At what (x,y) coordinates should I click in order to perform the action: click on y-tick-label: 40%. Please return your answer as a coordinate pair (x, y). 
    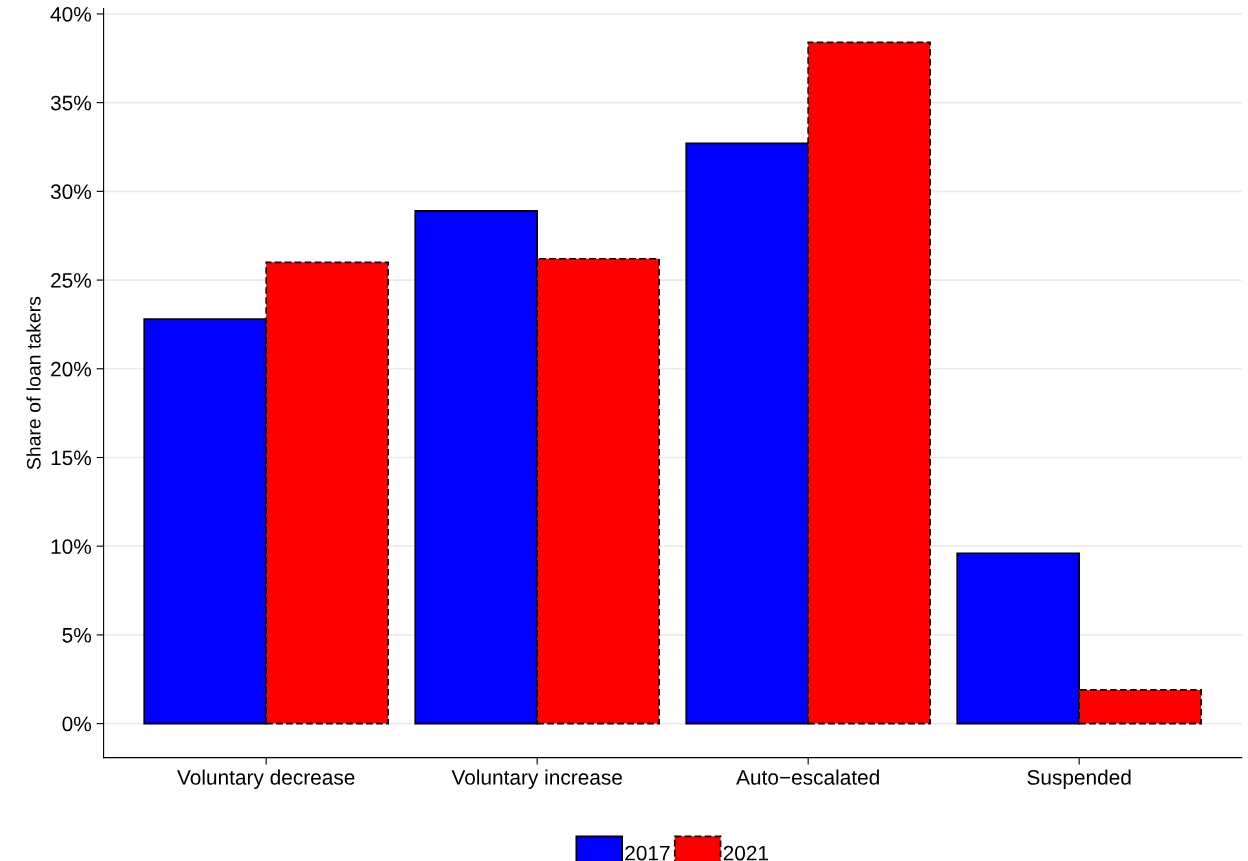
    Looking at the image, I should click on (71, 14).